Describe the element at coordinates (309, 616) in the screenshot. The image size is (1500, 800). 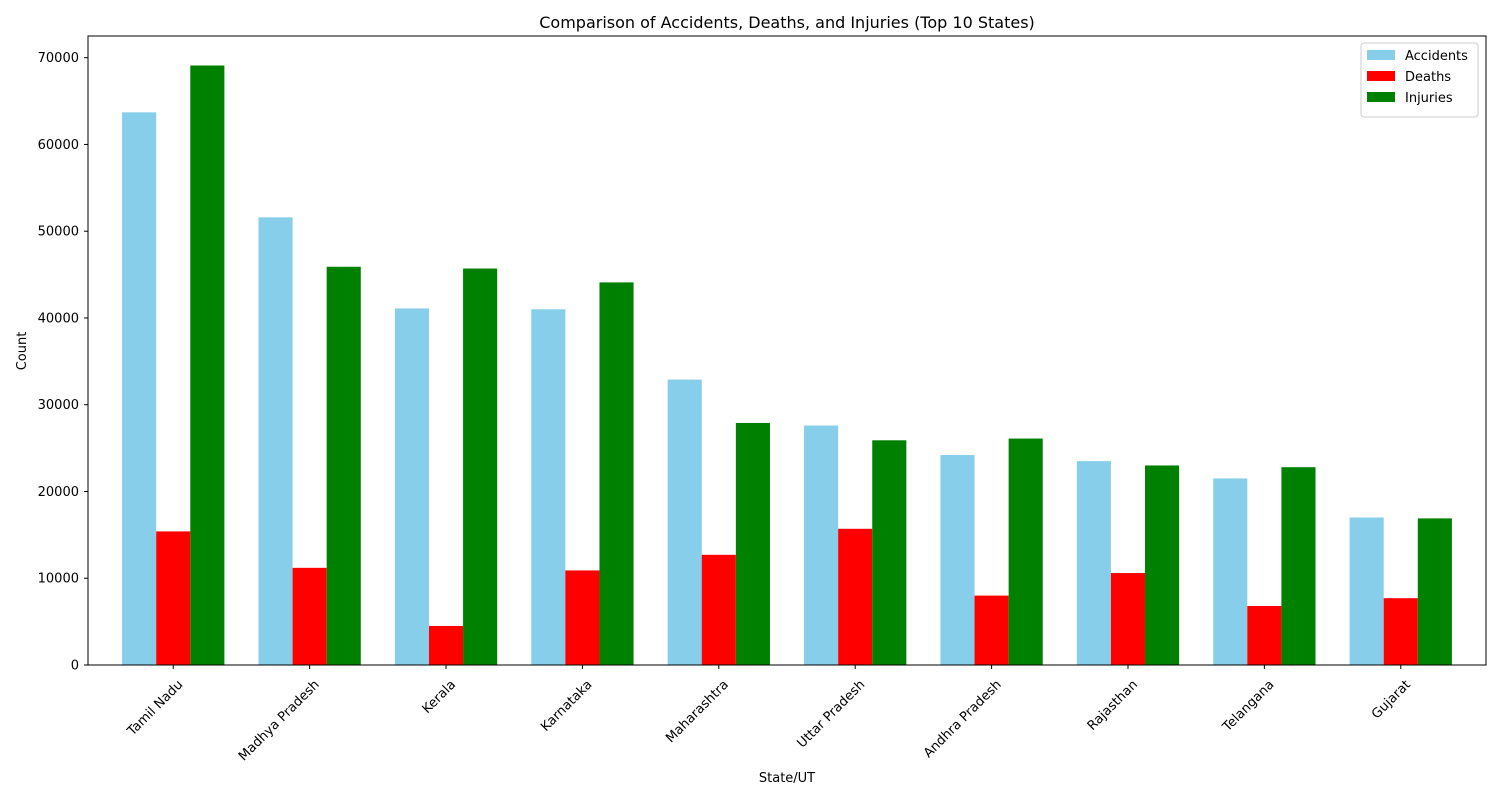
I see `bar-deaths-madhya-pradesh` at that location.